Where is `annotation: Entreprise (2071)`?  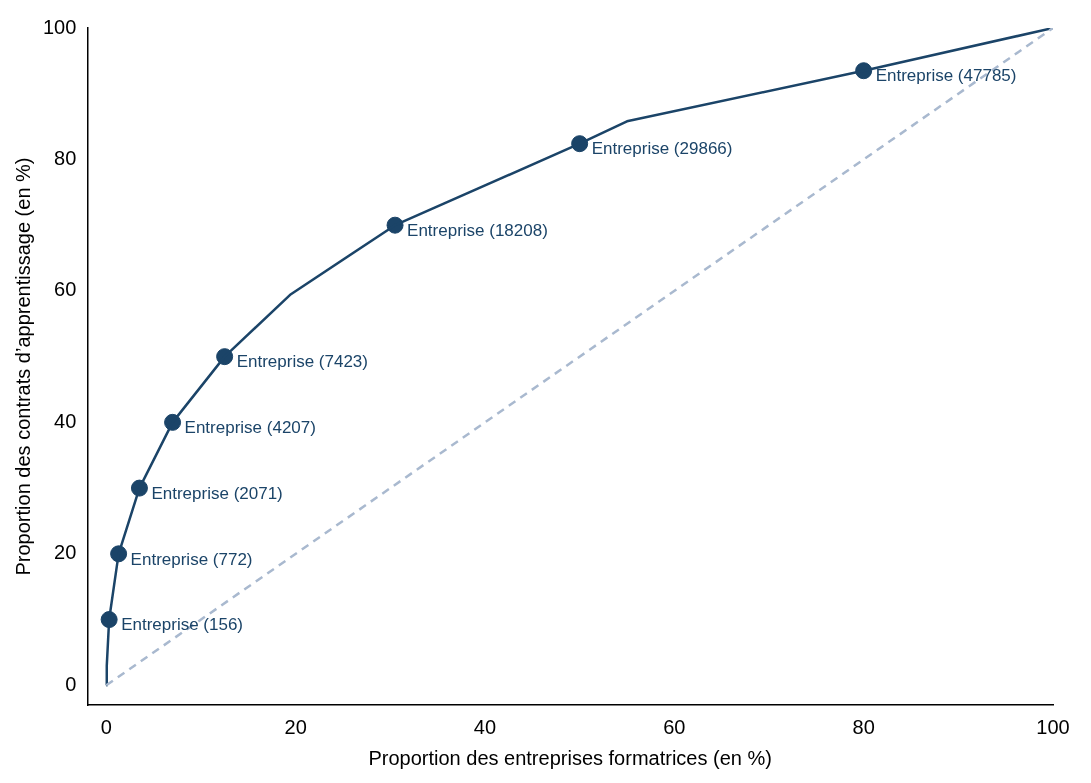 annotation: Entreprise (2071) is located at coordinates (217, 493).